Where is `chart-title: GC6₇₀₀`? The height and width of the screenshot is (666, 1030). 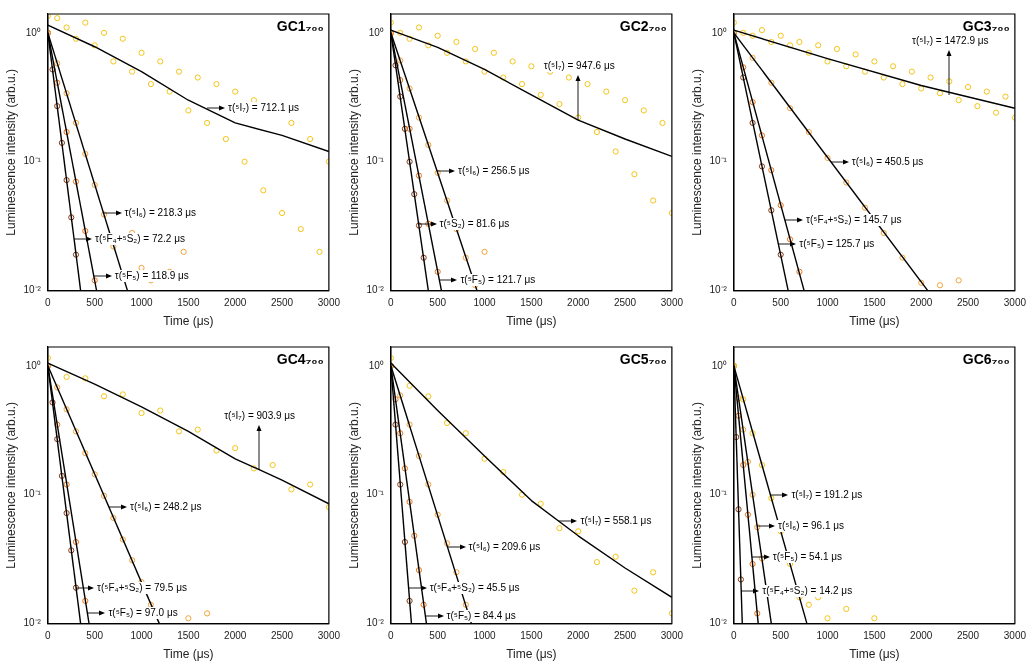 chart-title: GC6₇₀₀ is located at coordinates (986, 358).